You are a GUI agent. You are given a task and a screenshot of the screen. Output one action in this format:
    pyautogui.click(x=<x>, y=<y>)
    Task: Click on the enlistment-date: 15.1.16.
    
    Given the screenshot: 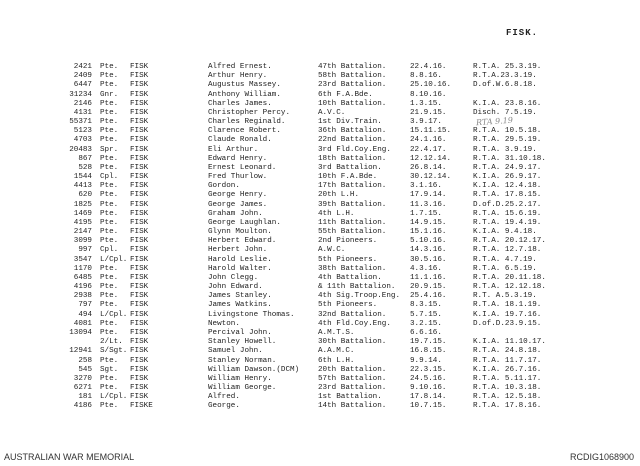 What is the action you would take?
    pyautogui.click(x=428, y=232)
    